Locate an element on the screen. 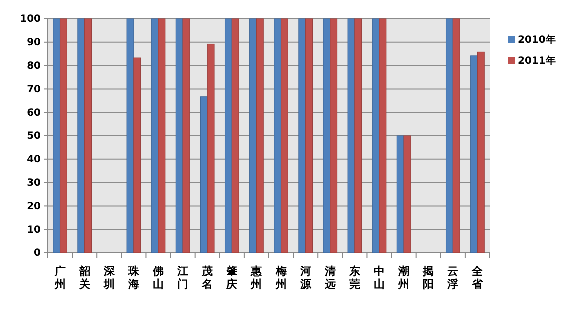 The width and height of the screenshot is (576, 310). y-tick-label: 10 is located at coordinates (34, 230).